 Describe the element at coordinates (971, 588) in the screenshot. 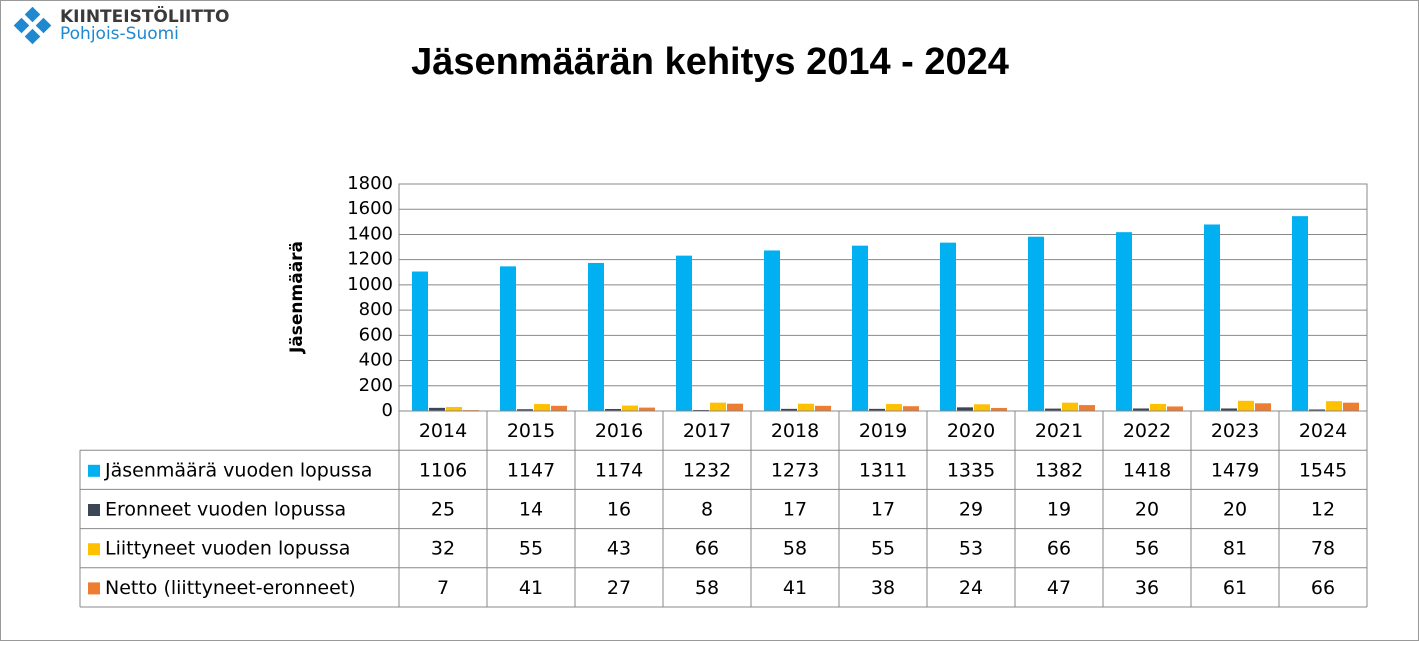

I see `table-value: 24` at that location.